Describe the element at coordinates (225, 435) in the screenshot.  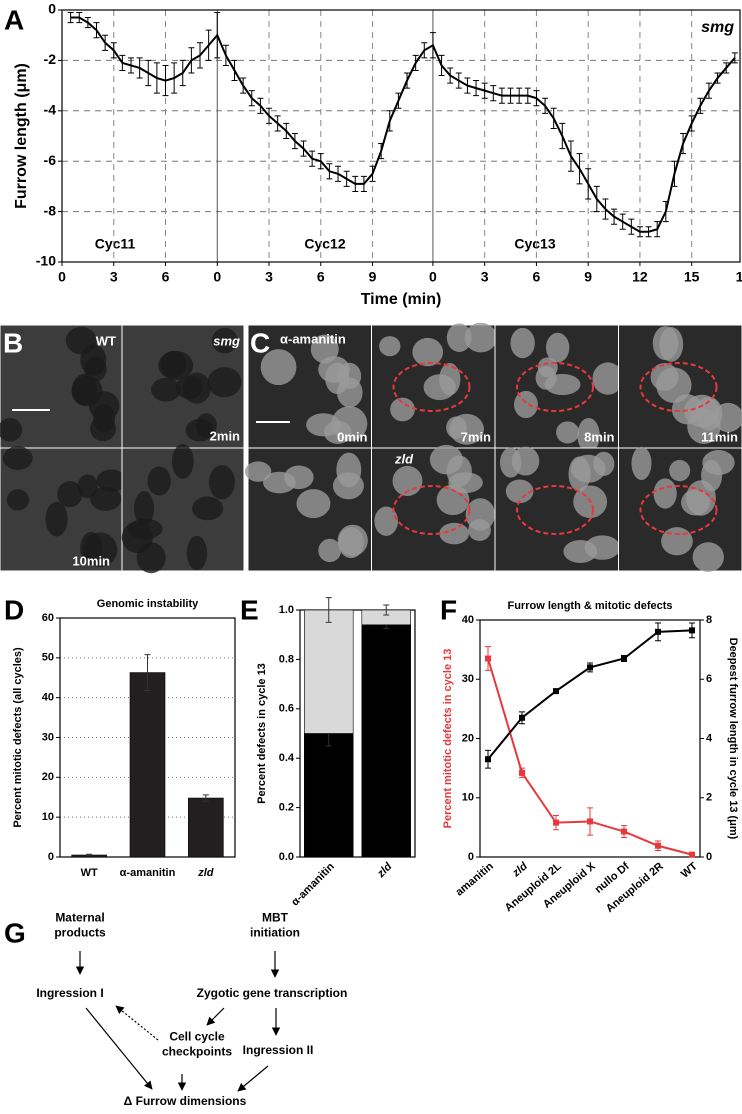
I see `image-label: 2min` at that location.